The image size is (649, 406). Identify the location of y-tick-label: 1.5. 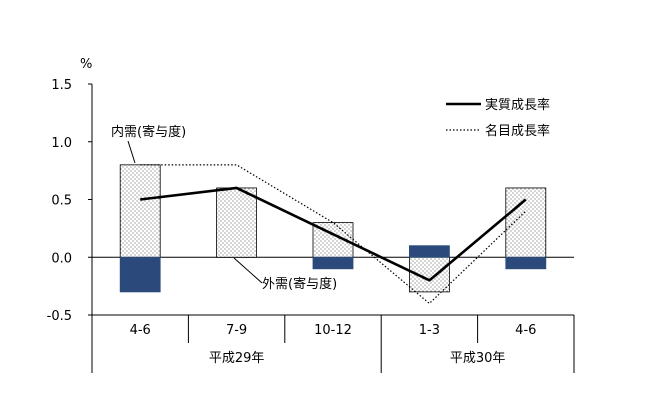
(61, 85).